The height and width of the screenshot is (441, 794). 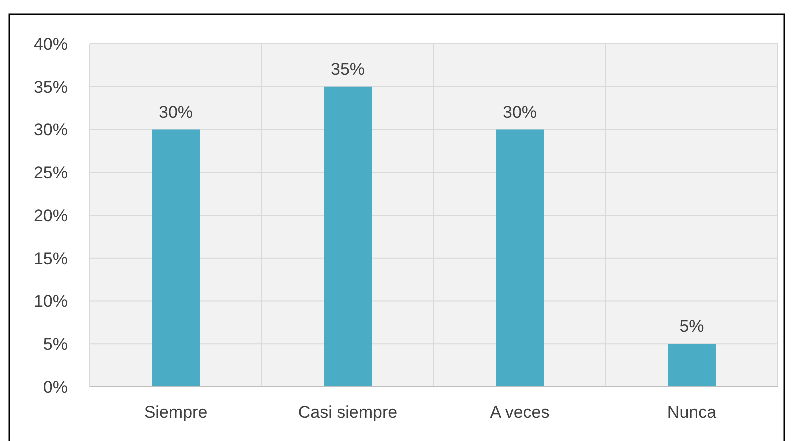 What do you see at coordinates (348, 69) in the screenshot?
I see `data-label: 35%` at bounding box center [348, 69].